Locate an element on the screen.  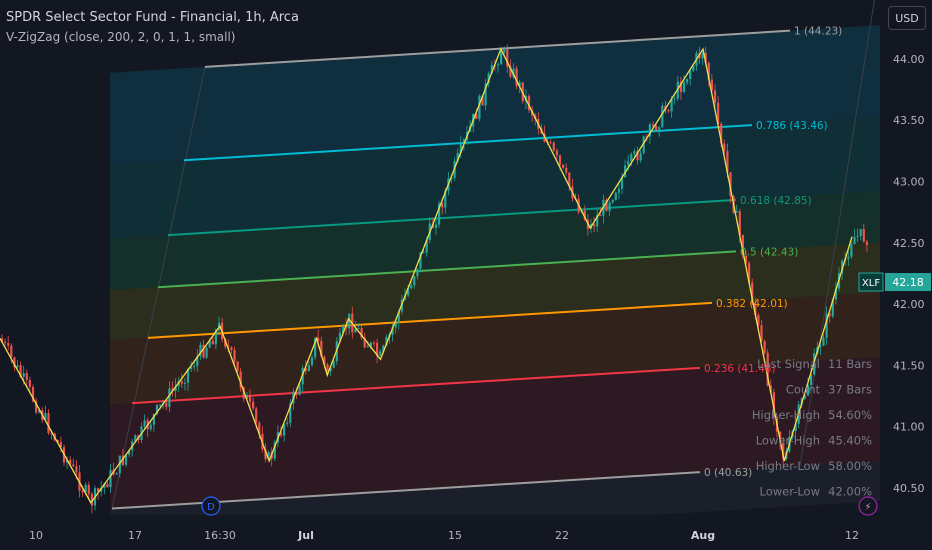
y-tick-label: 44.00 is located at coordinates (909, 59).